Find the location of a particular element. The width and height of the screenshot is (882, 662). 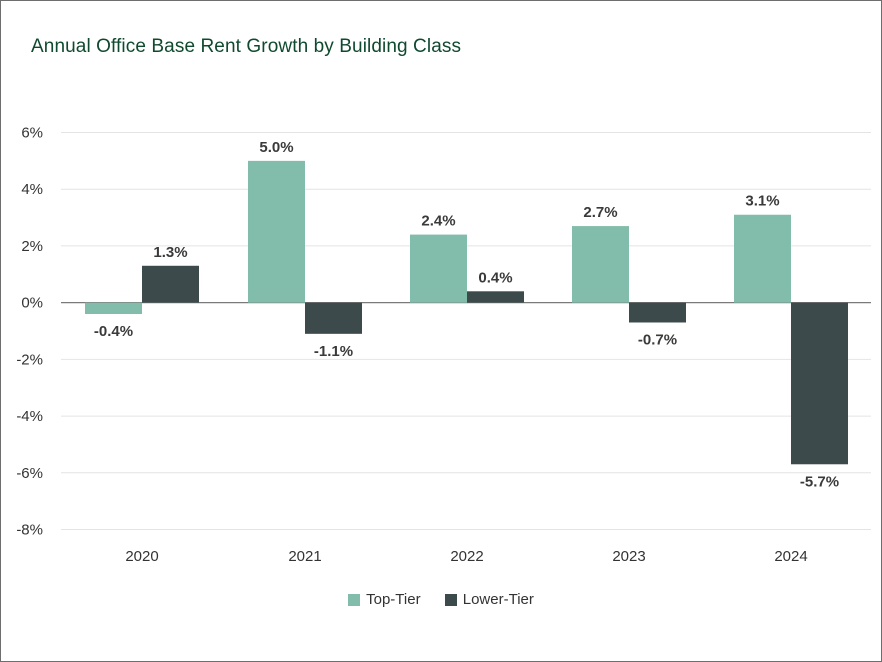

data-label: -0.7% is located at coordinates (657, 339).